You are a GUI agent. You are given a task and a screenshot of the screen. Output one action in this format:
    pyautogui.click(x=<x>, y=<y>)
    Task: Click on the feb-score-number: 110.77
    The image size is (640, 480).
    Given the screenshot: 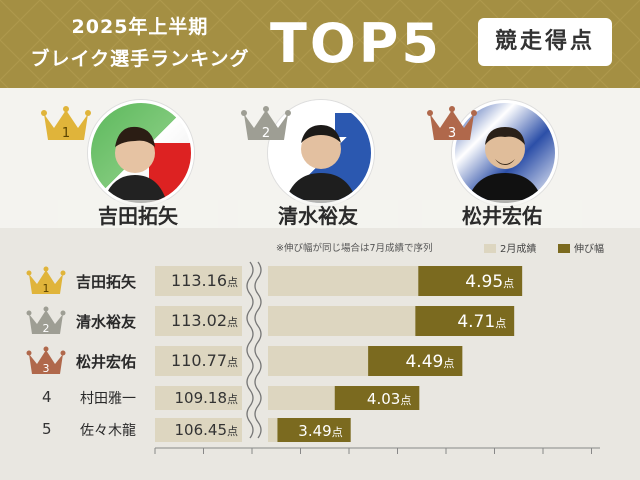 What is the action you would take?
    pyautogui.click(x=199, y=360)
    